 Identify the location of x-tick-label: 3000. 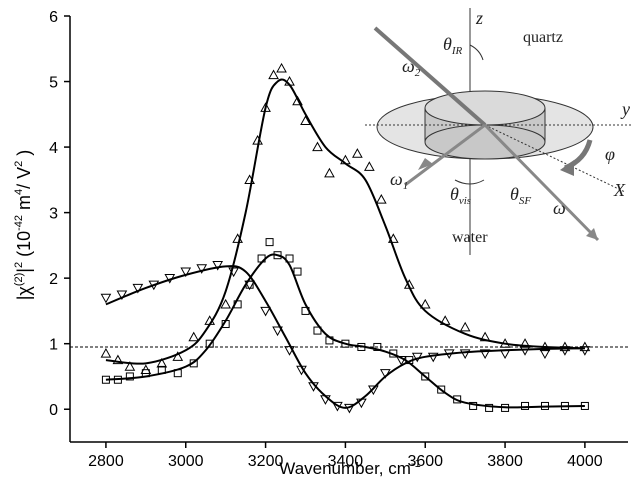
(186, 461).